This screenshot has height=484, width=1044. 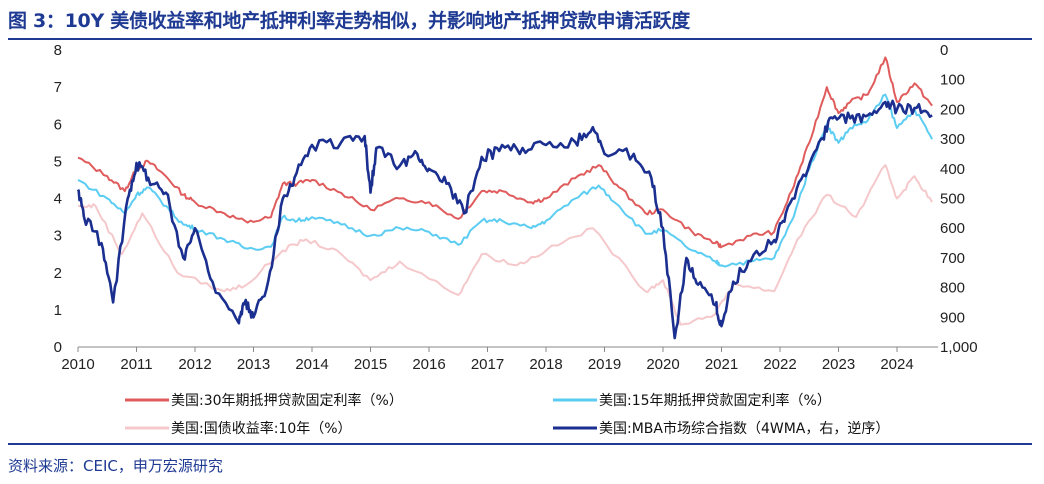 What do you see at coordinates (58, 310) in the screenshot?
I see `y-left-tick-label: 1` at bounding box center [58, 310].